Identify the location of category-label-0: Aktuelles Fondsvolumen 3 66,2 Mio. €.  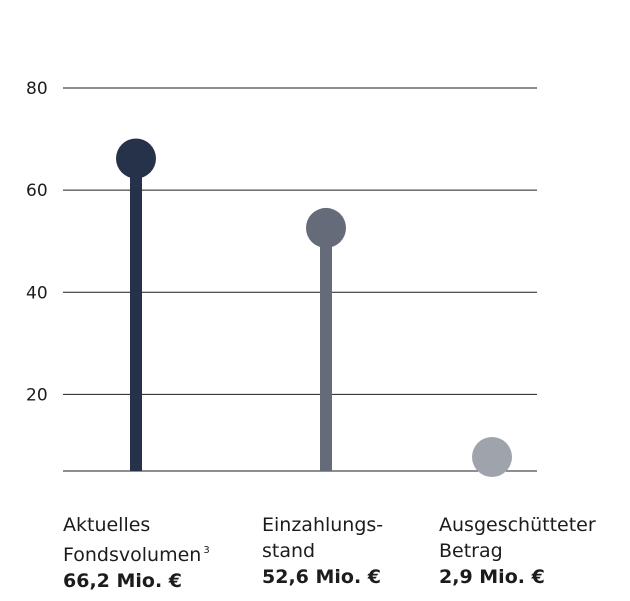
(136, 553).